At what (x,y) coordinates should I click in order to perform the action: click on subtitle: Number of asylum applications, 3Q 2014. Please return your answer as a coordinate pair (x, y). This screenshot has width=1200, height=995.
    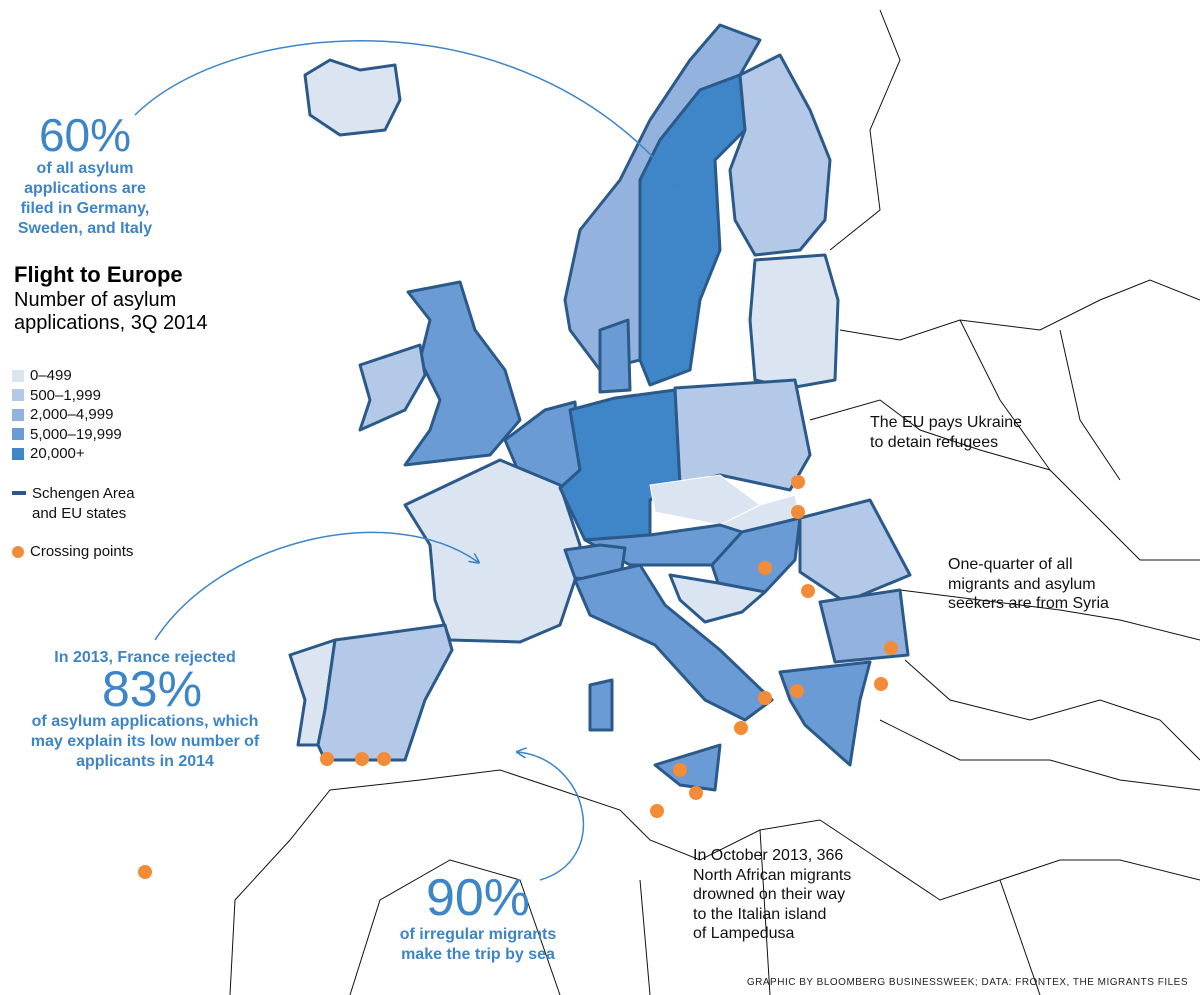
    Looking at the image, I should click on (110, 312).